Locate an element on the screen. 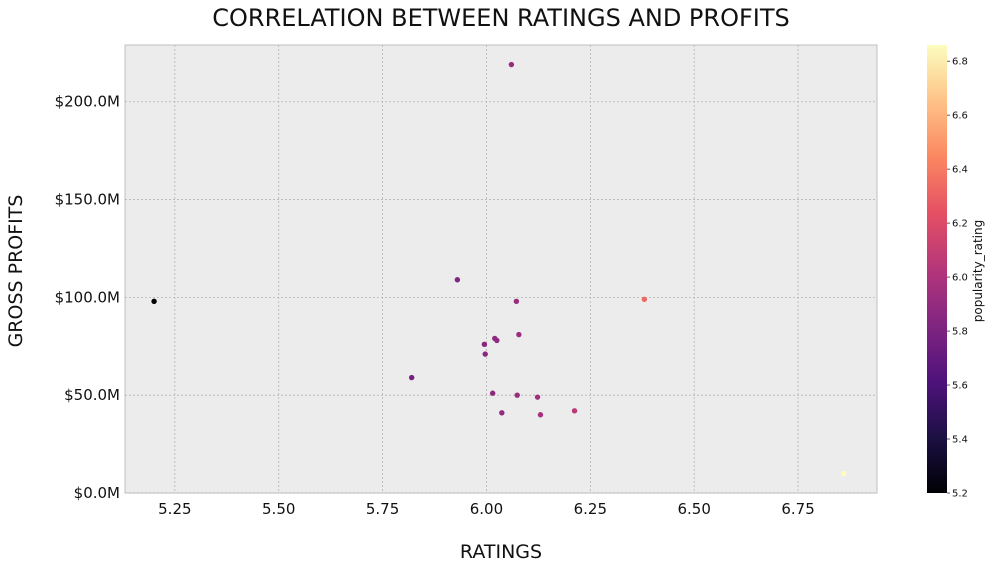 This screenshot has width=990, height=568. x-tick-label: 5.50 is located at coordinates (278, 509).